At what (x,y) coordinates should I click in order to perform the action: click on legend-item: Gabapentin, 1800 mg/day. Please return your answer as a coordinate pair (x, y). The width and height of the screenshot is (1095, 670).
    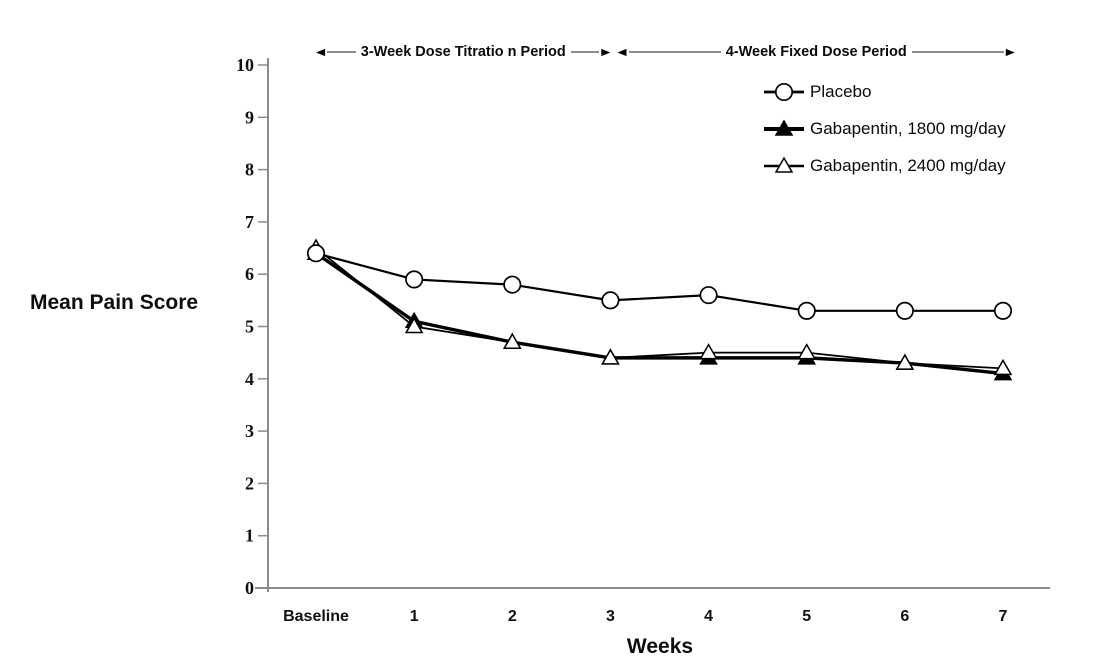
    Looking at the image, I should click on (885, 129).